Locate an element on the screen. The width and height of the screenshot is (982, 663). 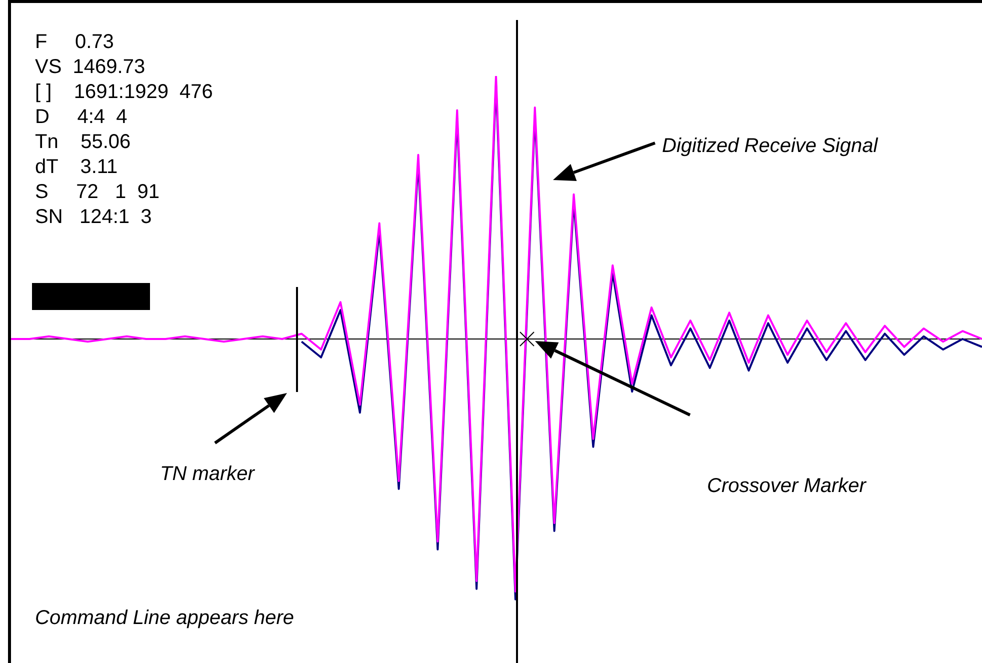
annotation: TN marker is located at coordinates (207, 474).